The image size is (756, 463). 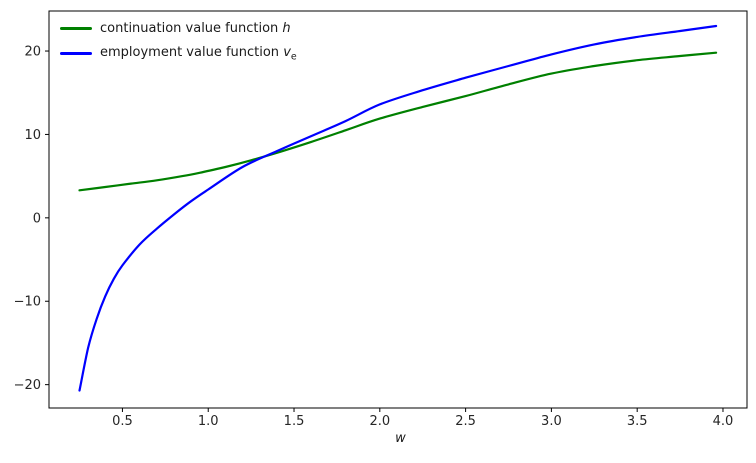 What do you see at coordinates (378, 438) in the screenshot?
I see `x-axis-label: w` at bounding box center [378, 438].